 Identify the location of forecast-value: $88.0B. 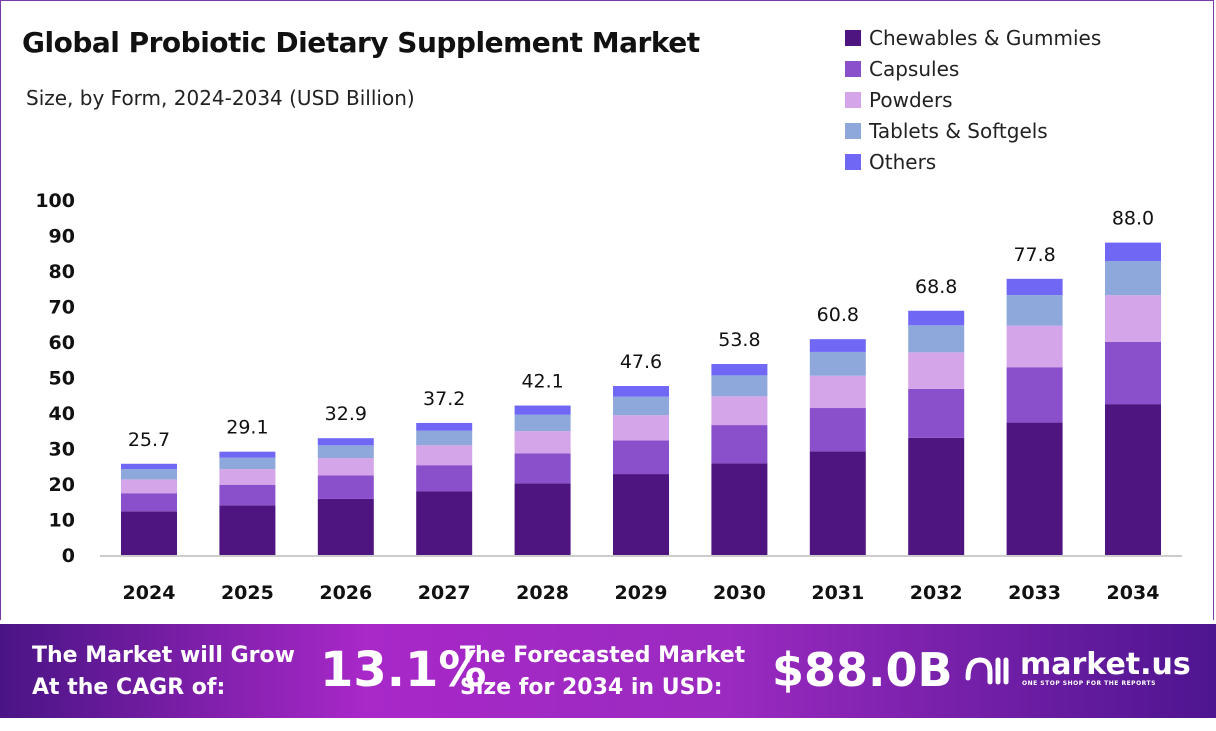
(862, 670).